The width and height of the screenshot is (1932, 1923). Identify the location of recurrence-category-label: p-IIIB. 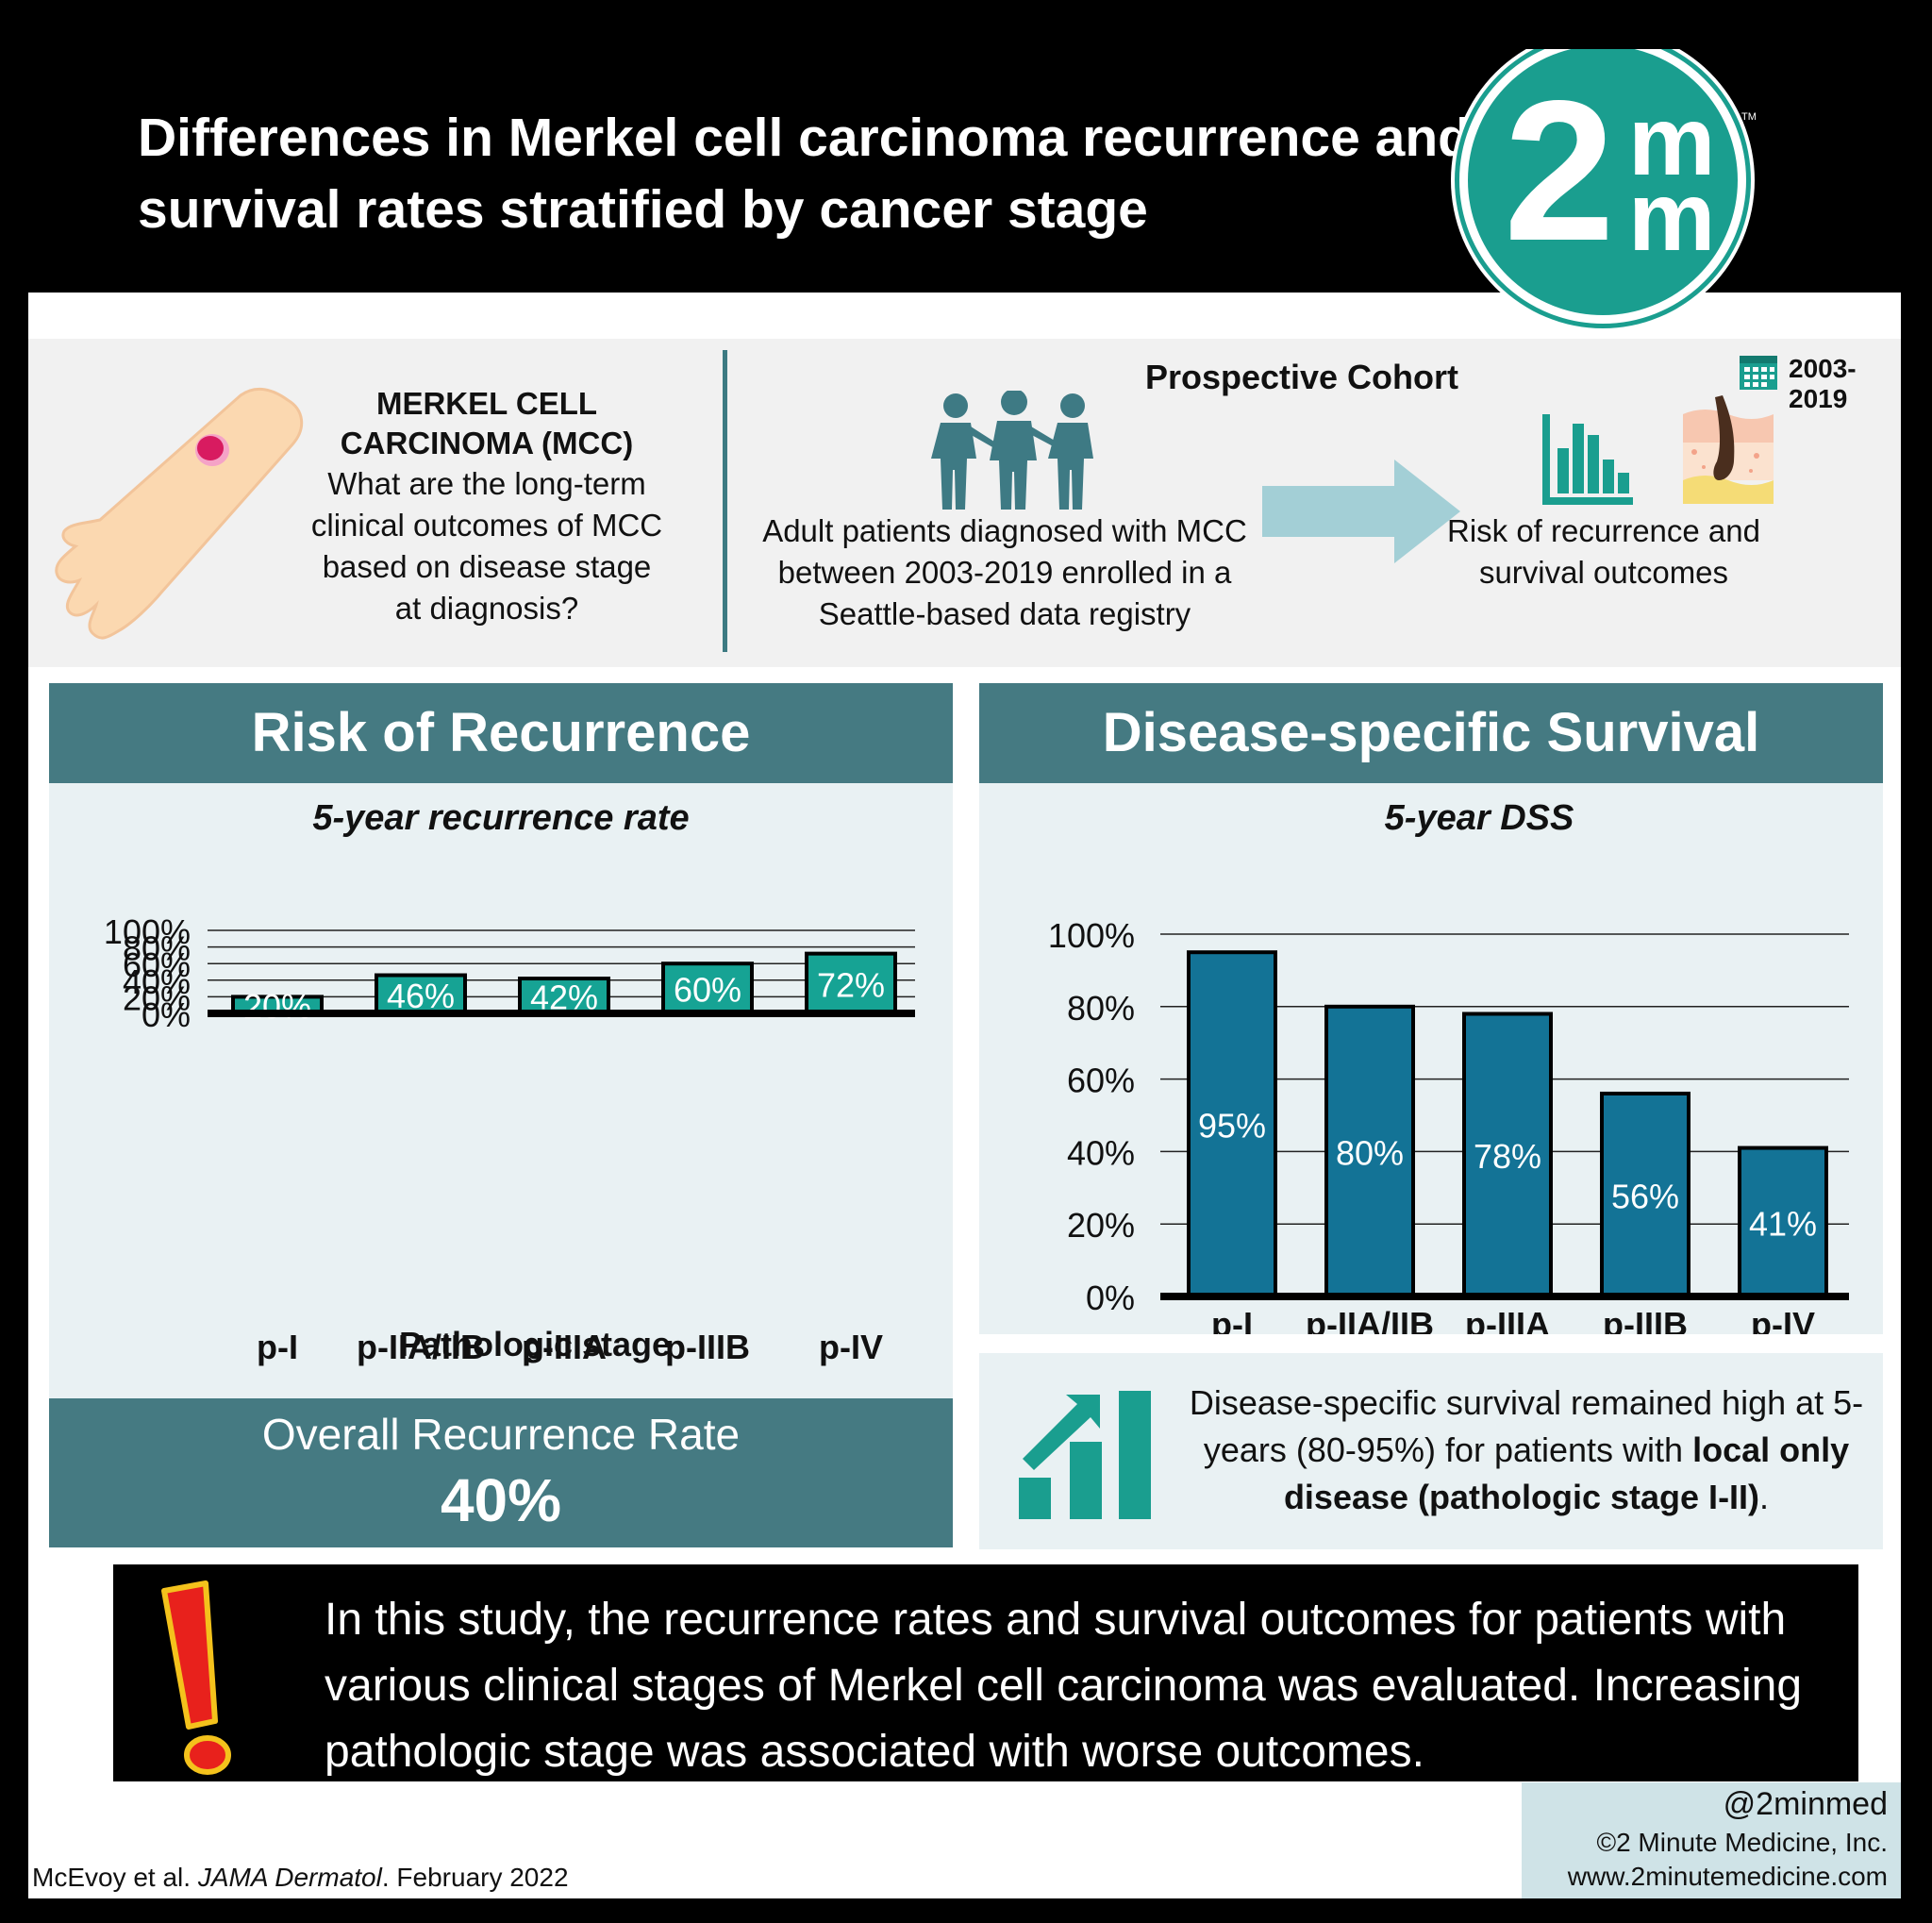
(708, 1347).